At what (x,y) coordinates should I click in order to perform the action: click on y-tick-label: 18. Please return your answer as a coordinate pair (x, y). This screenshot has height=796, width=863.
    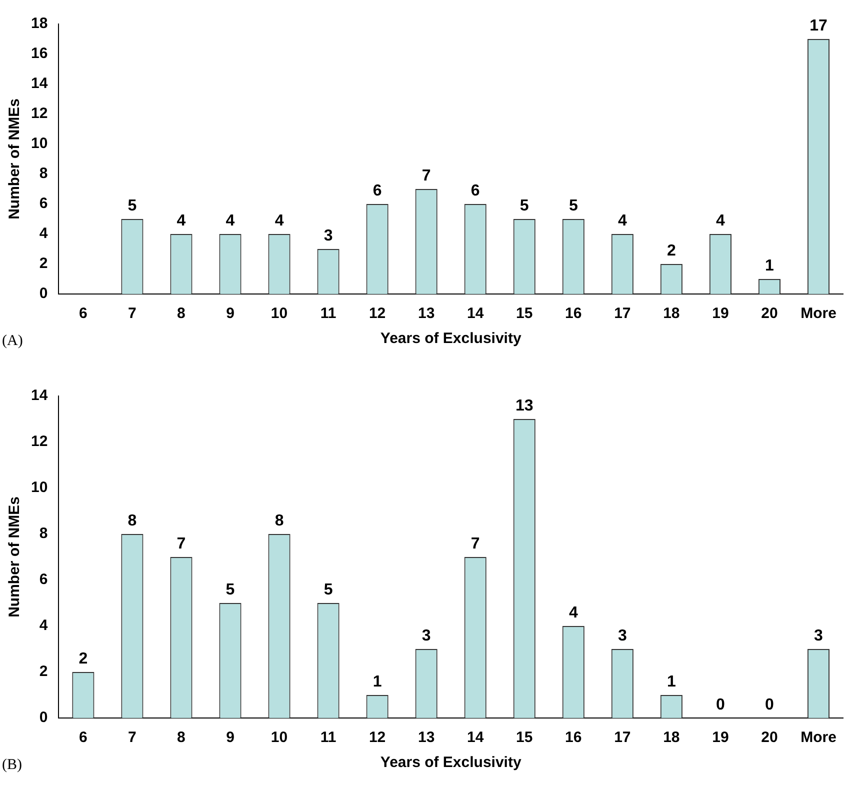
    Looking at the image, I should click on (39, 23).